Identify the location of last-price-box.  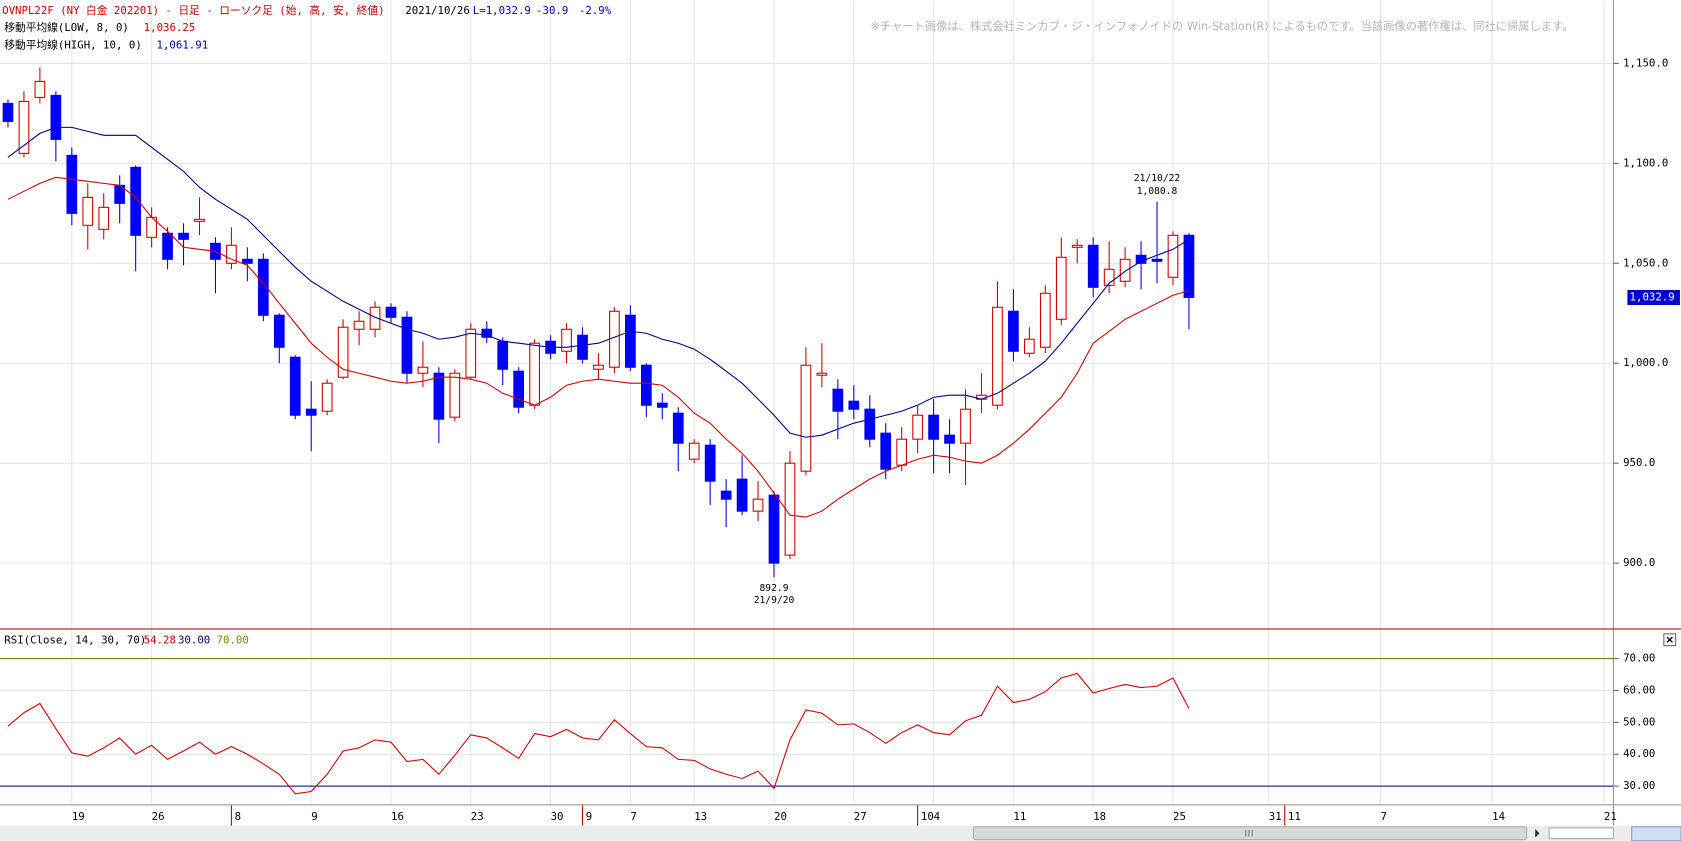
(1653, 297).